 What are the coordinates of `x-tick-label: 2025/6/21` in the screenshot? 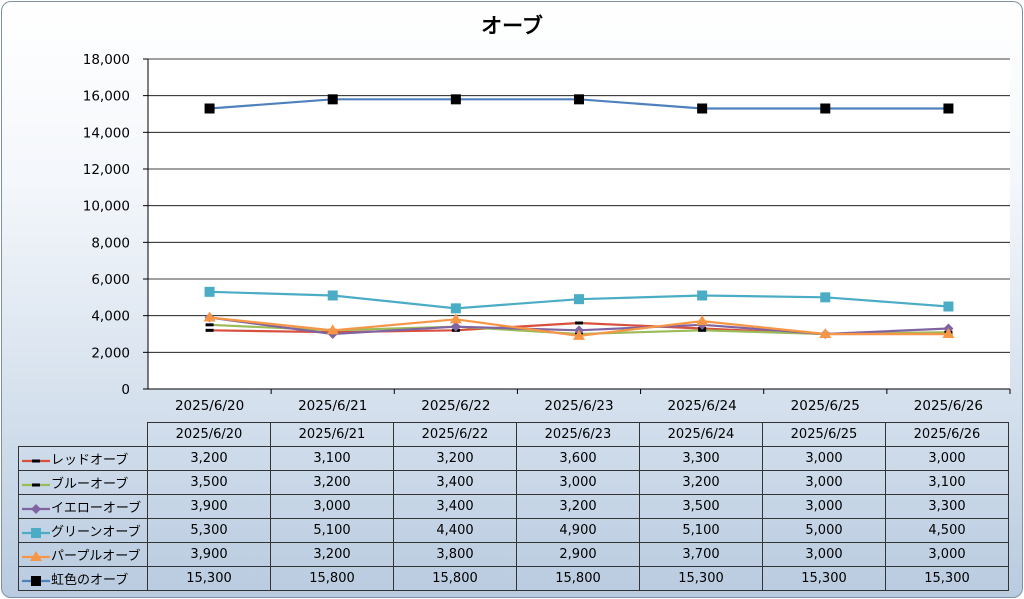 It's located at (332, 406).